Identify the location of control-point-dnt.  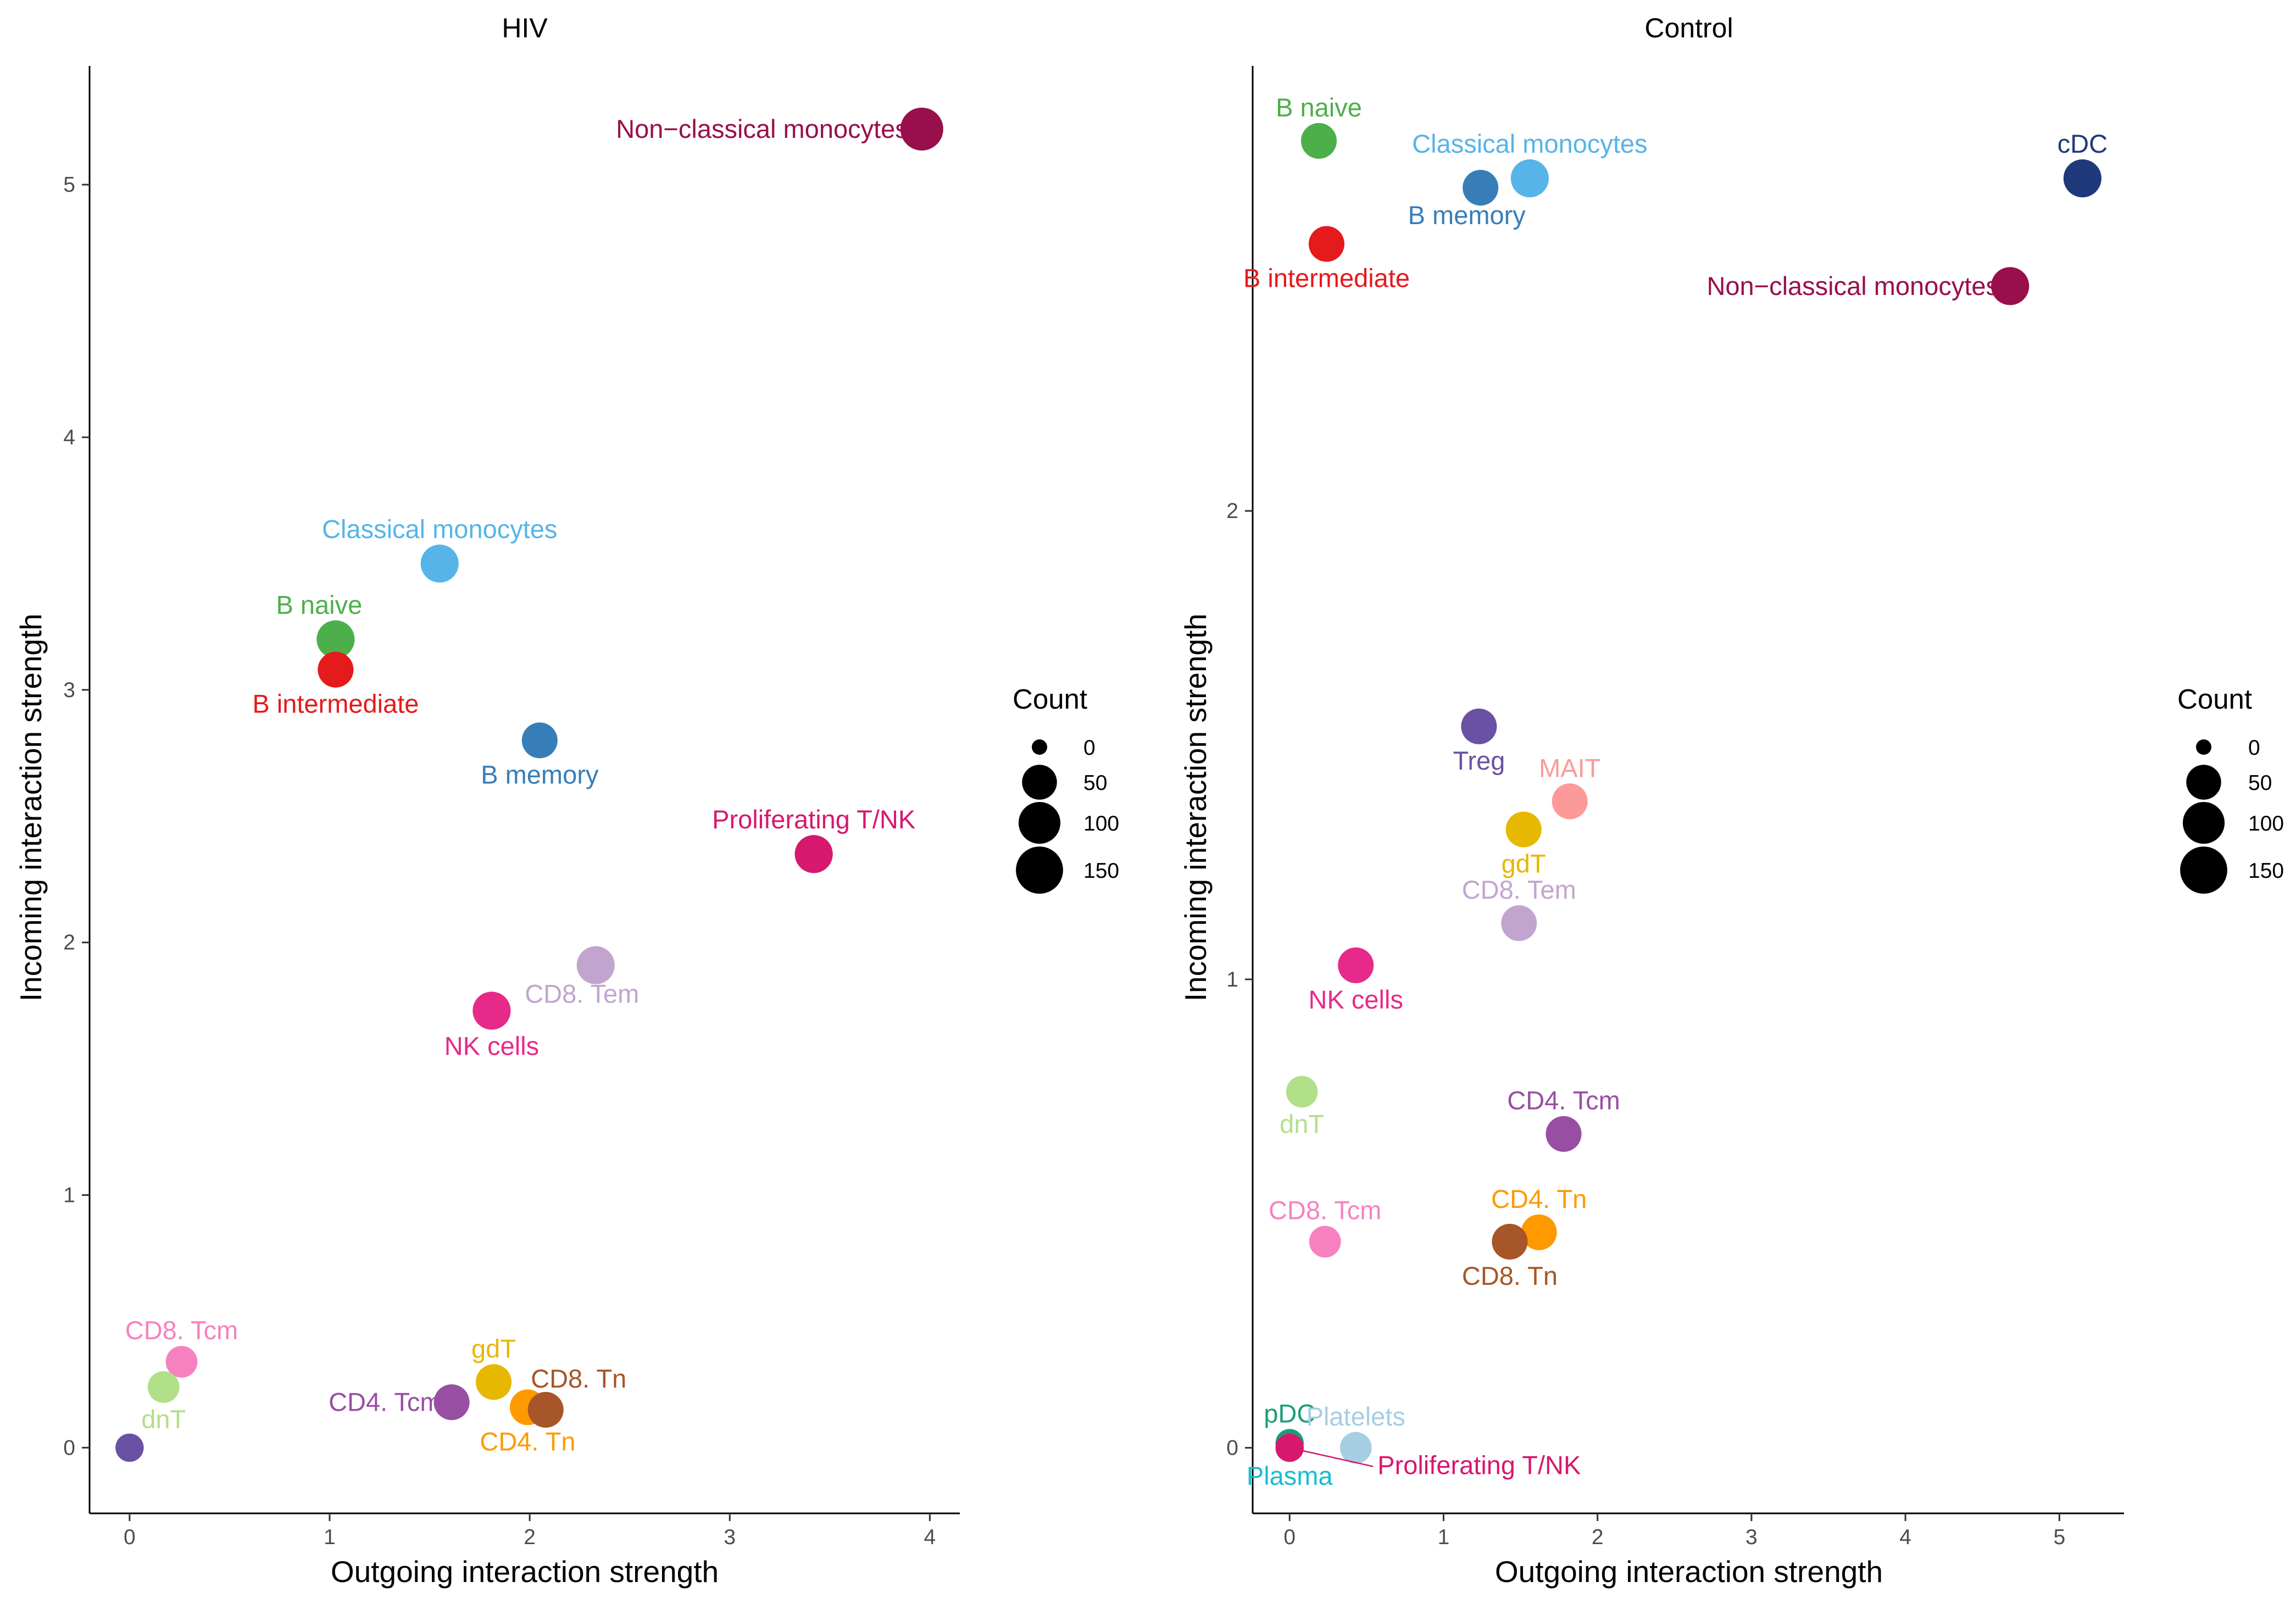
(1302, 1092).